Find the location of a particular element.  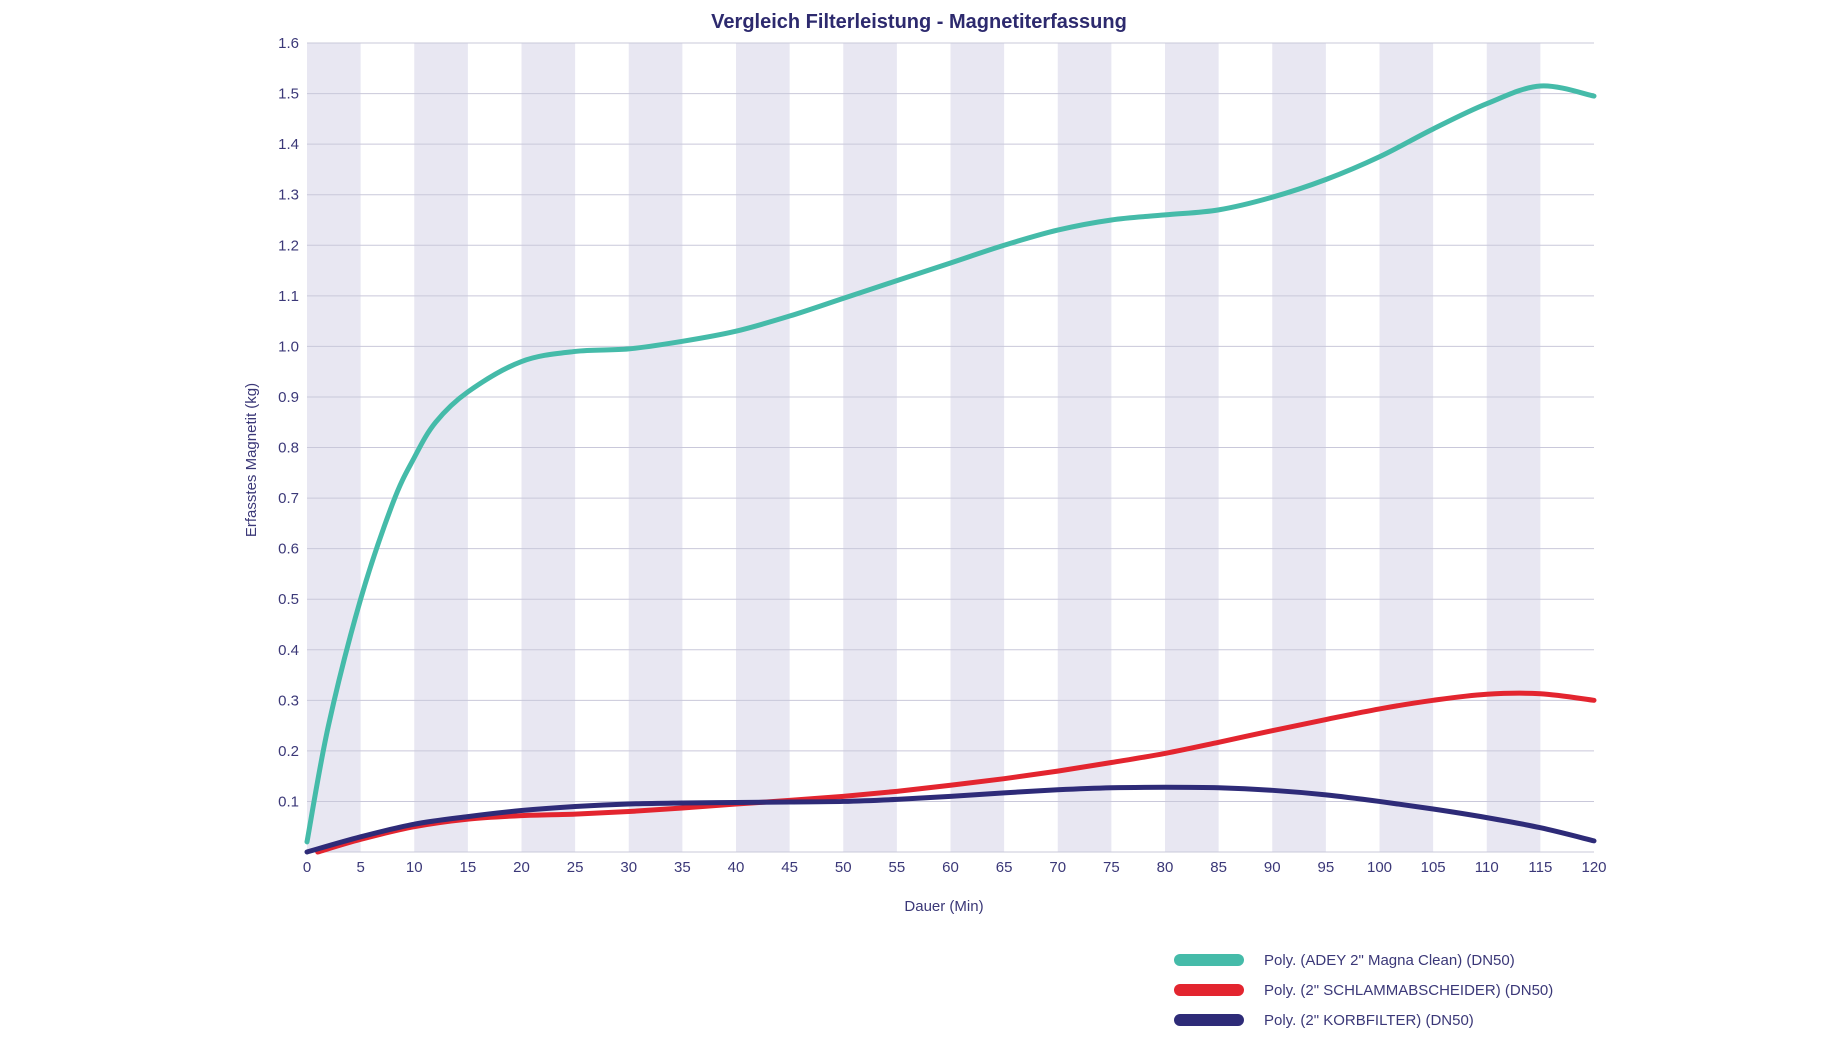

x-tick-label: 45 is located at coordinates (789, 867).